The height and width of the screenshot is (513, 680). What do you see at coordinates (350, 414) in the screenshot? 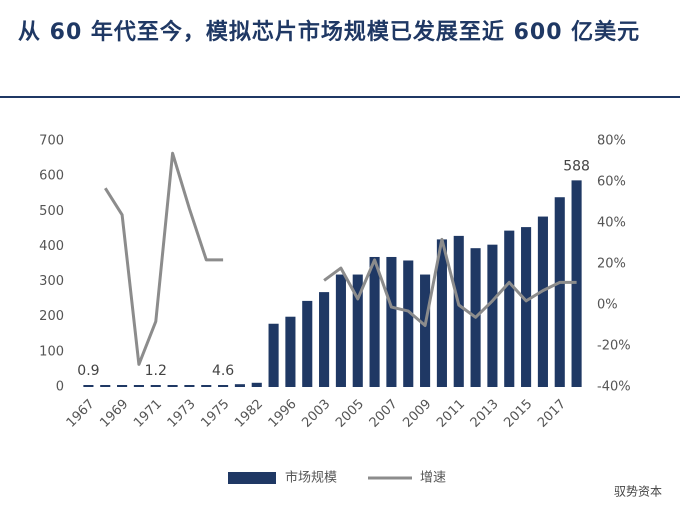
I see `x-tick-label: 2005` at bounding box center [350, 414].